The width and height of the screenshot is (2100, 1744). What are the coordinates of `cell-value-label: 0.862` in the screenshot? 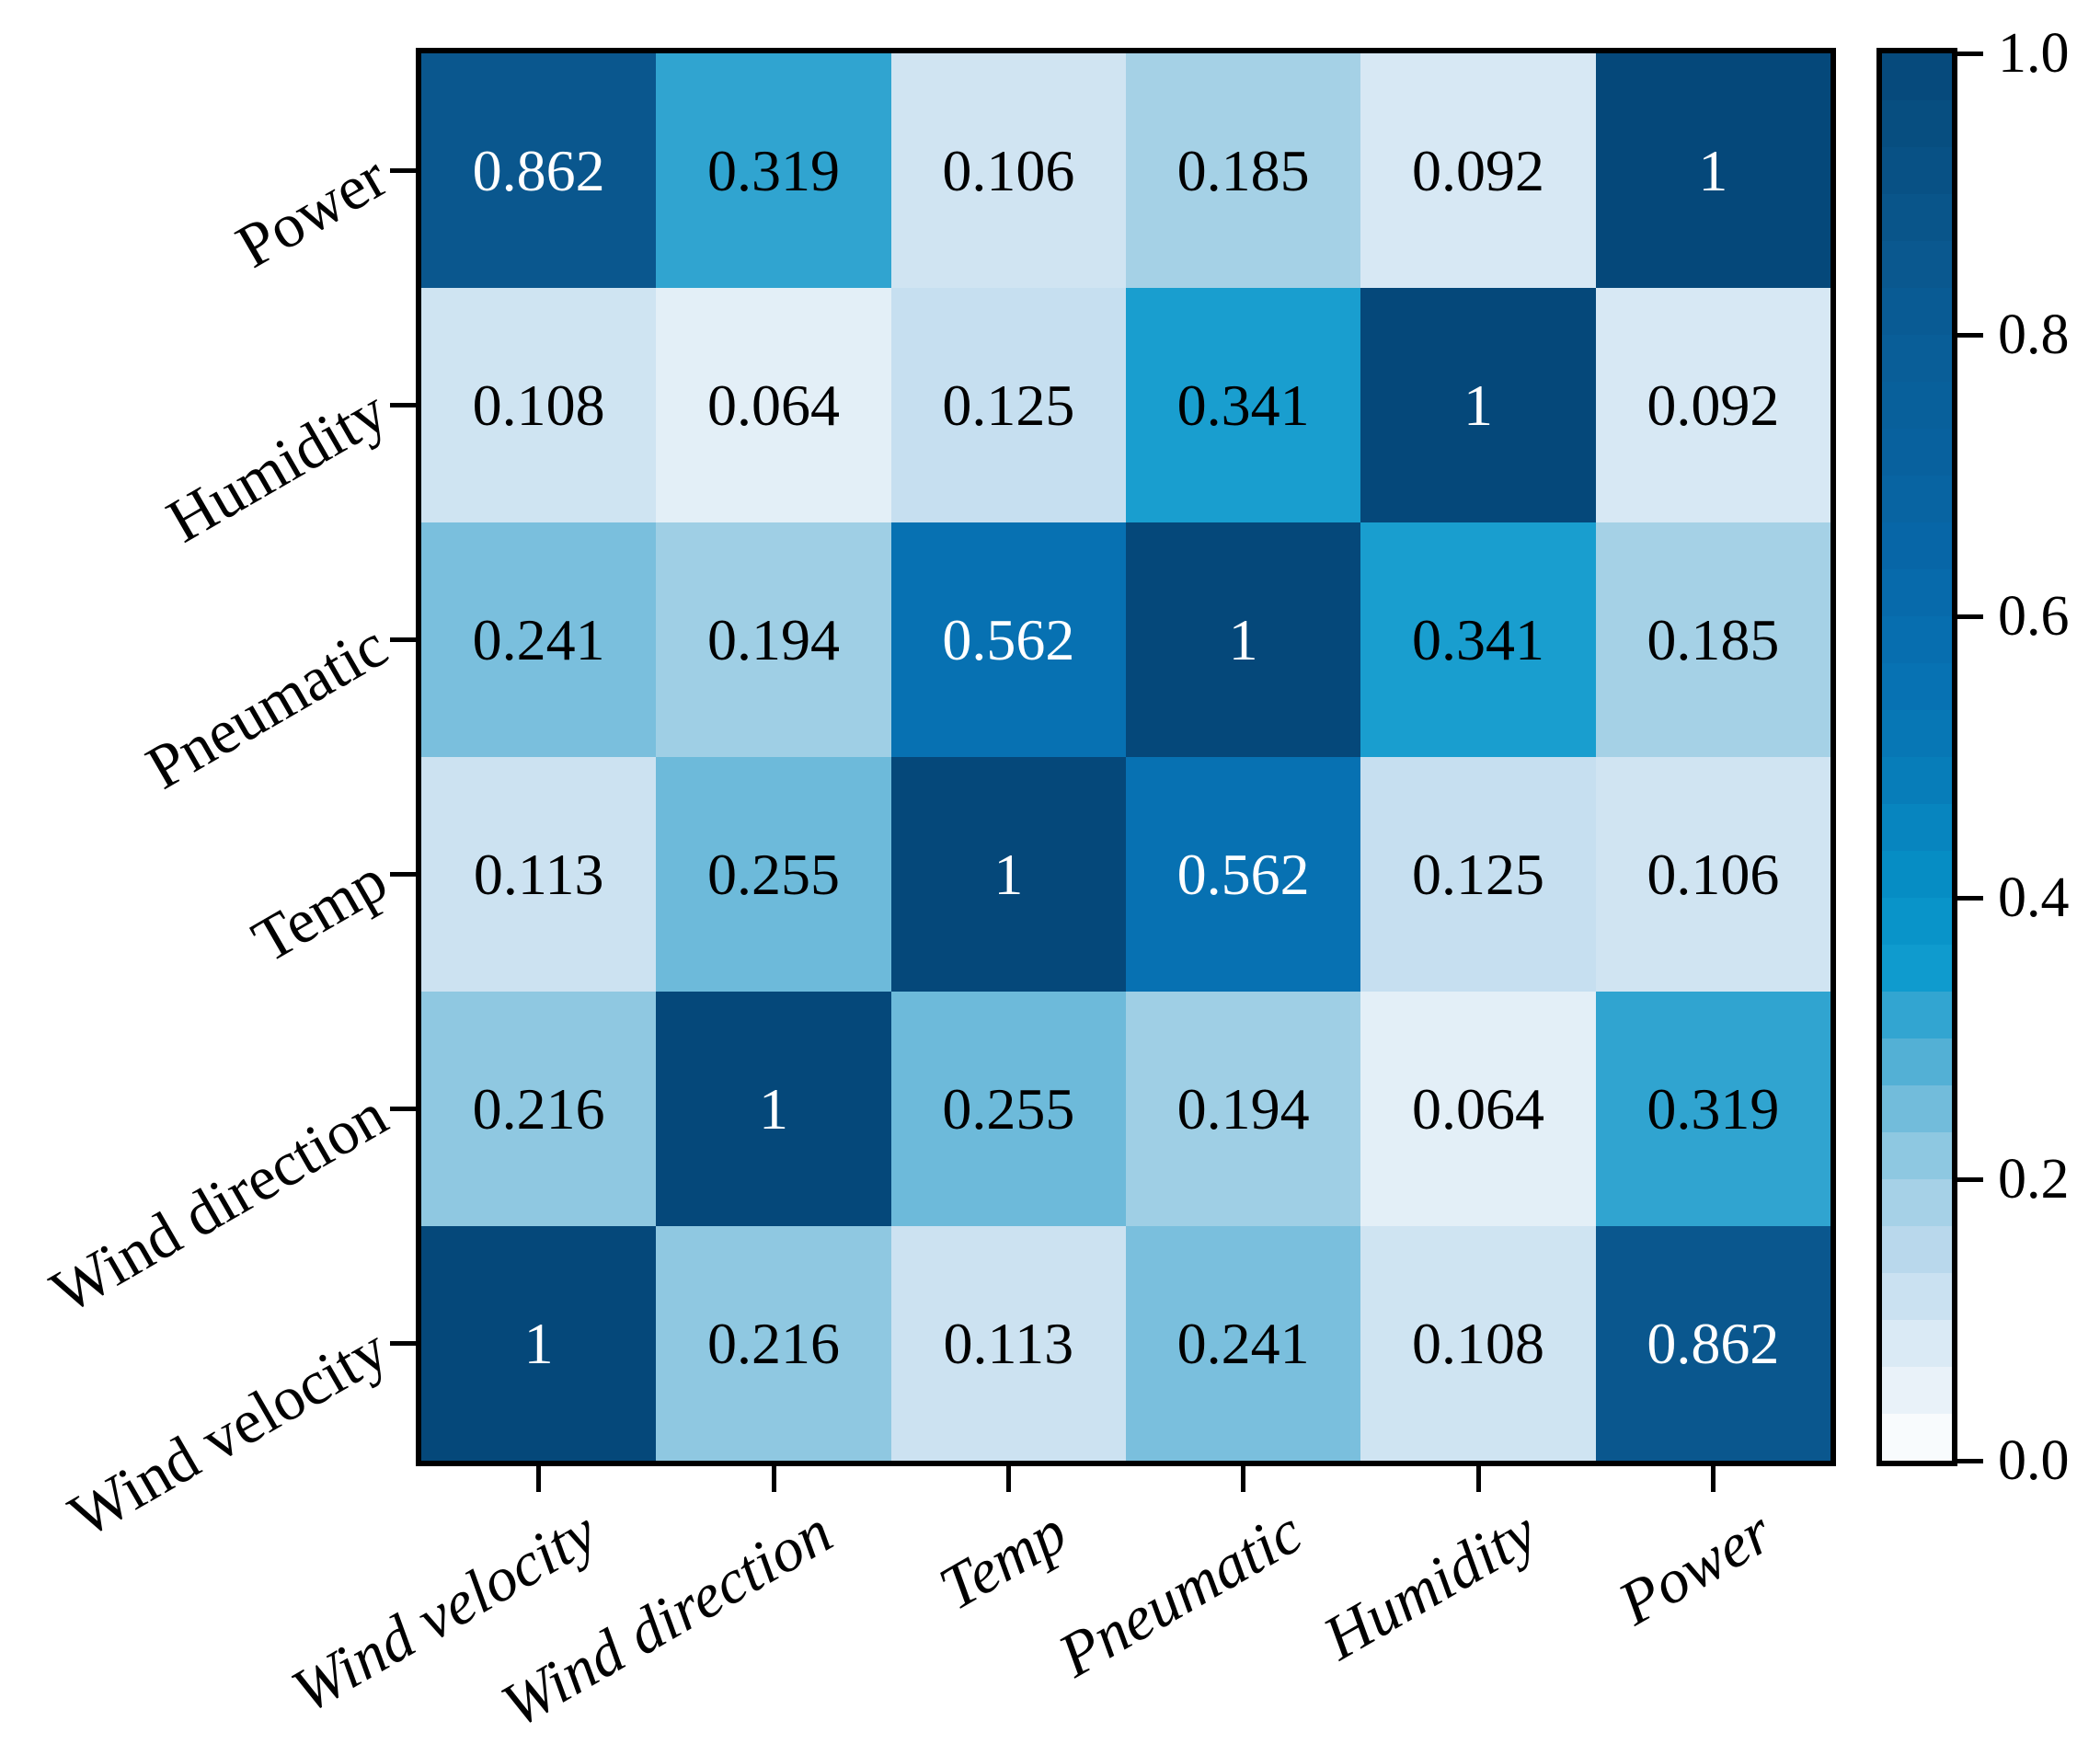 It's located at (538, 170).